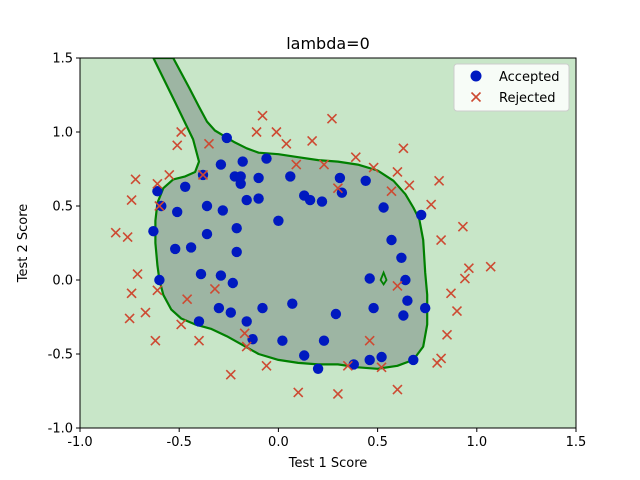  I want to click on y-axis-ticks: -1.0 -0.5 0.0 0.5 1.0 1.5, so click(64, 244).